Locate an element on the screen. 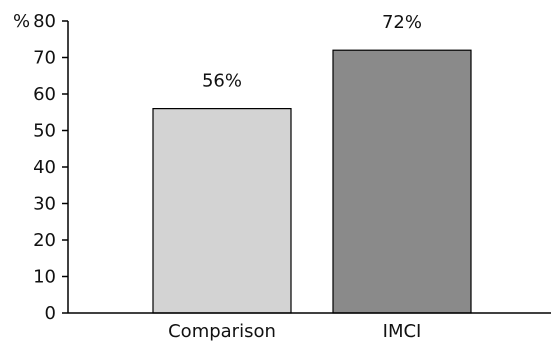  x-category-label: IMCI is located at coordinates (402, 331).